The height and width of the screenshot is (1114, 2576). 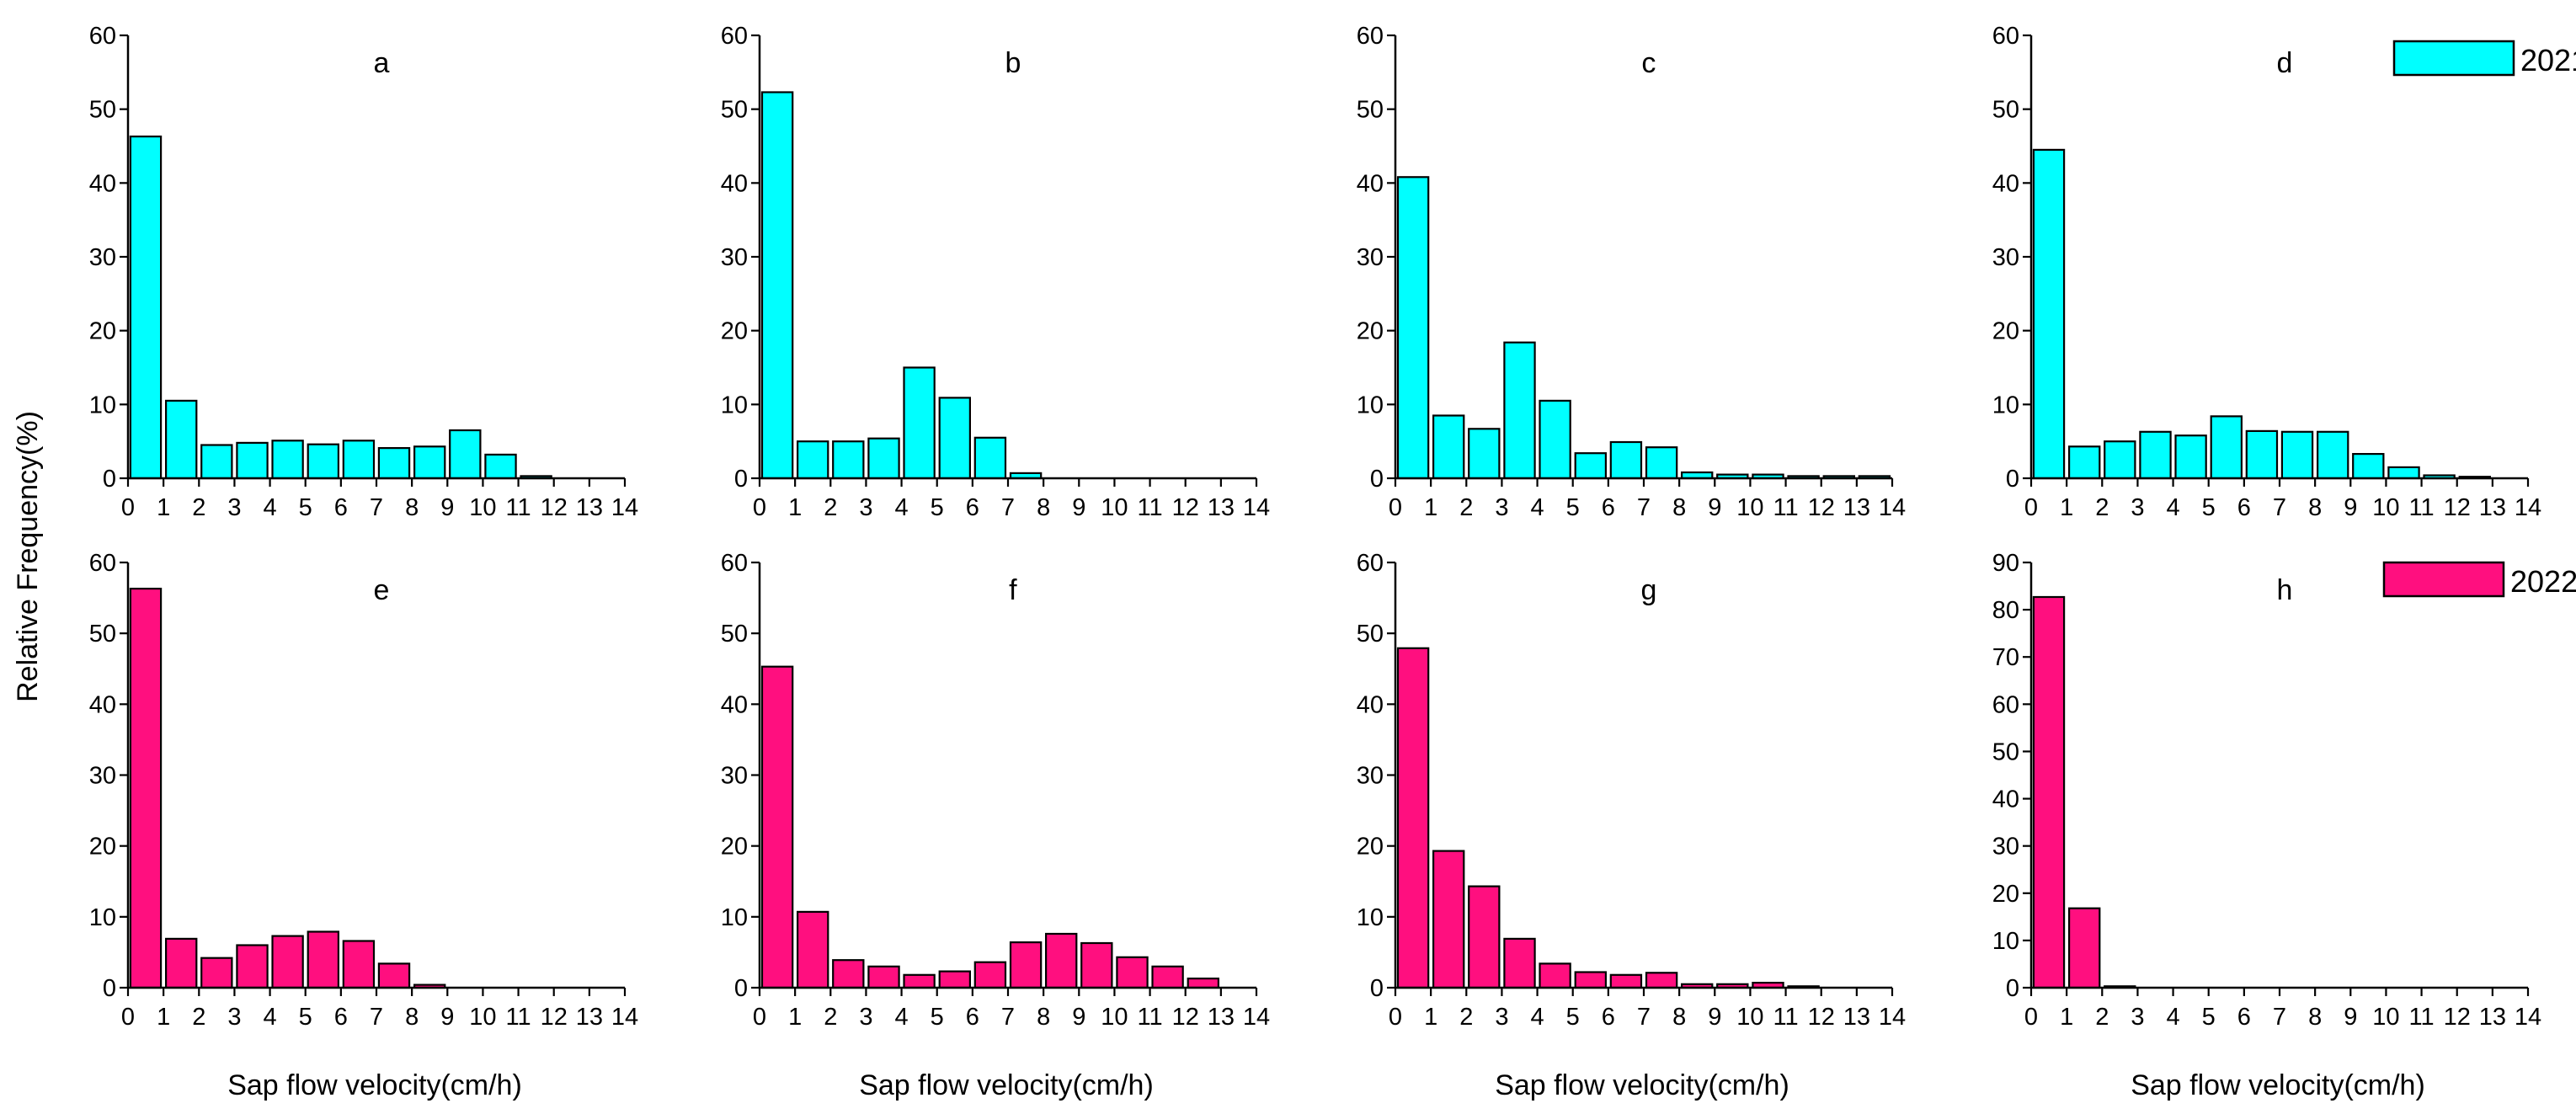 What do you see at coordinates (2005, 405) in the screenshot?
I see `panel-d-y-tick-label-1: 10` at bounding box center [2005, 405].